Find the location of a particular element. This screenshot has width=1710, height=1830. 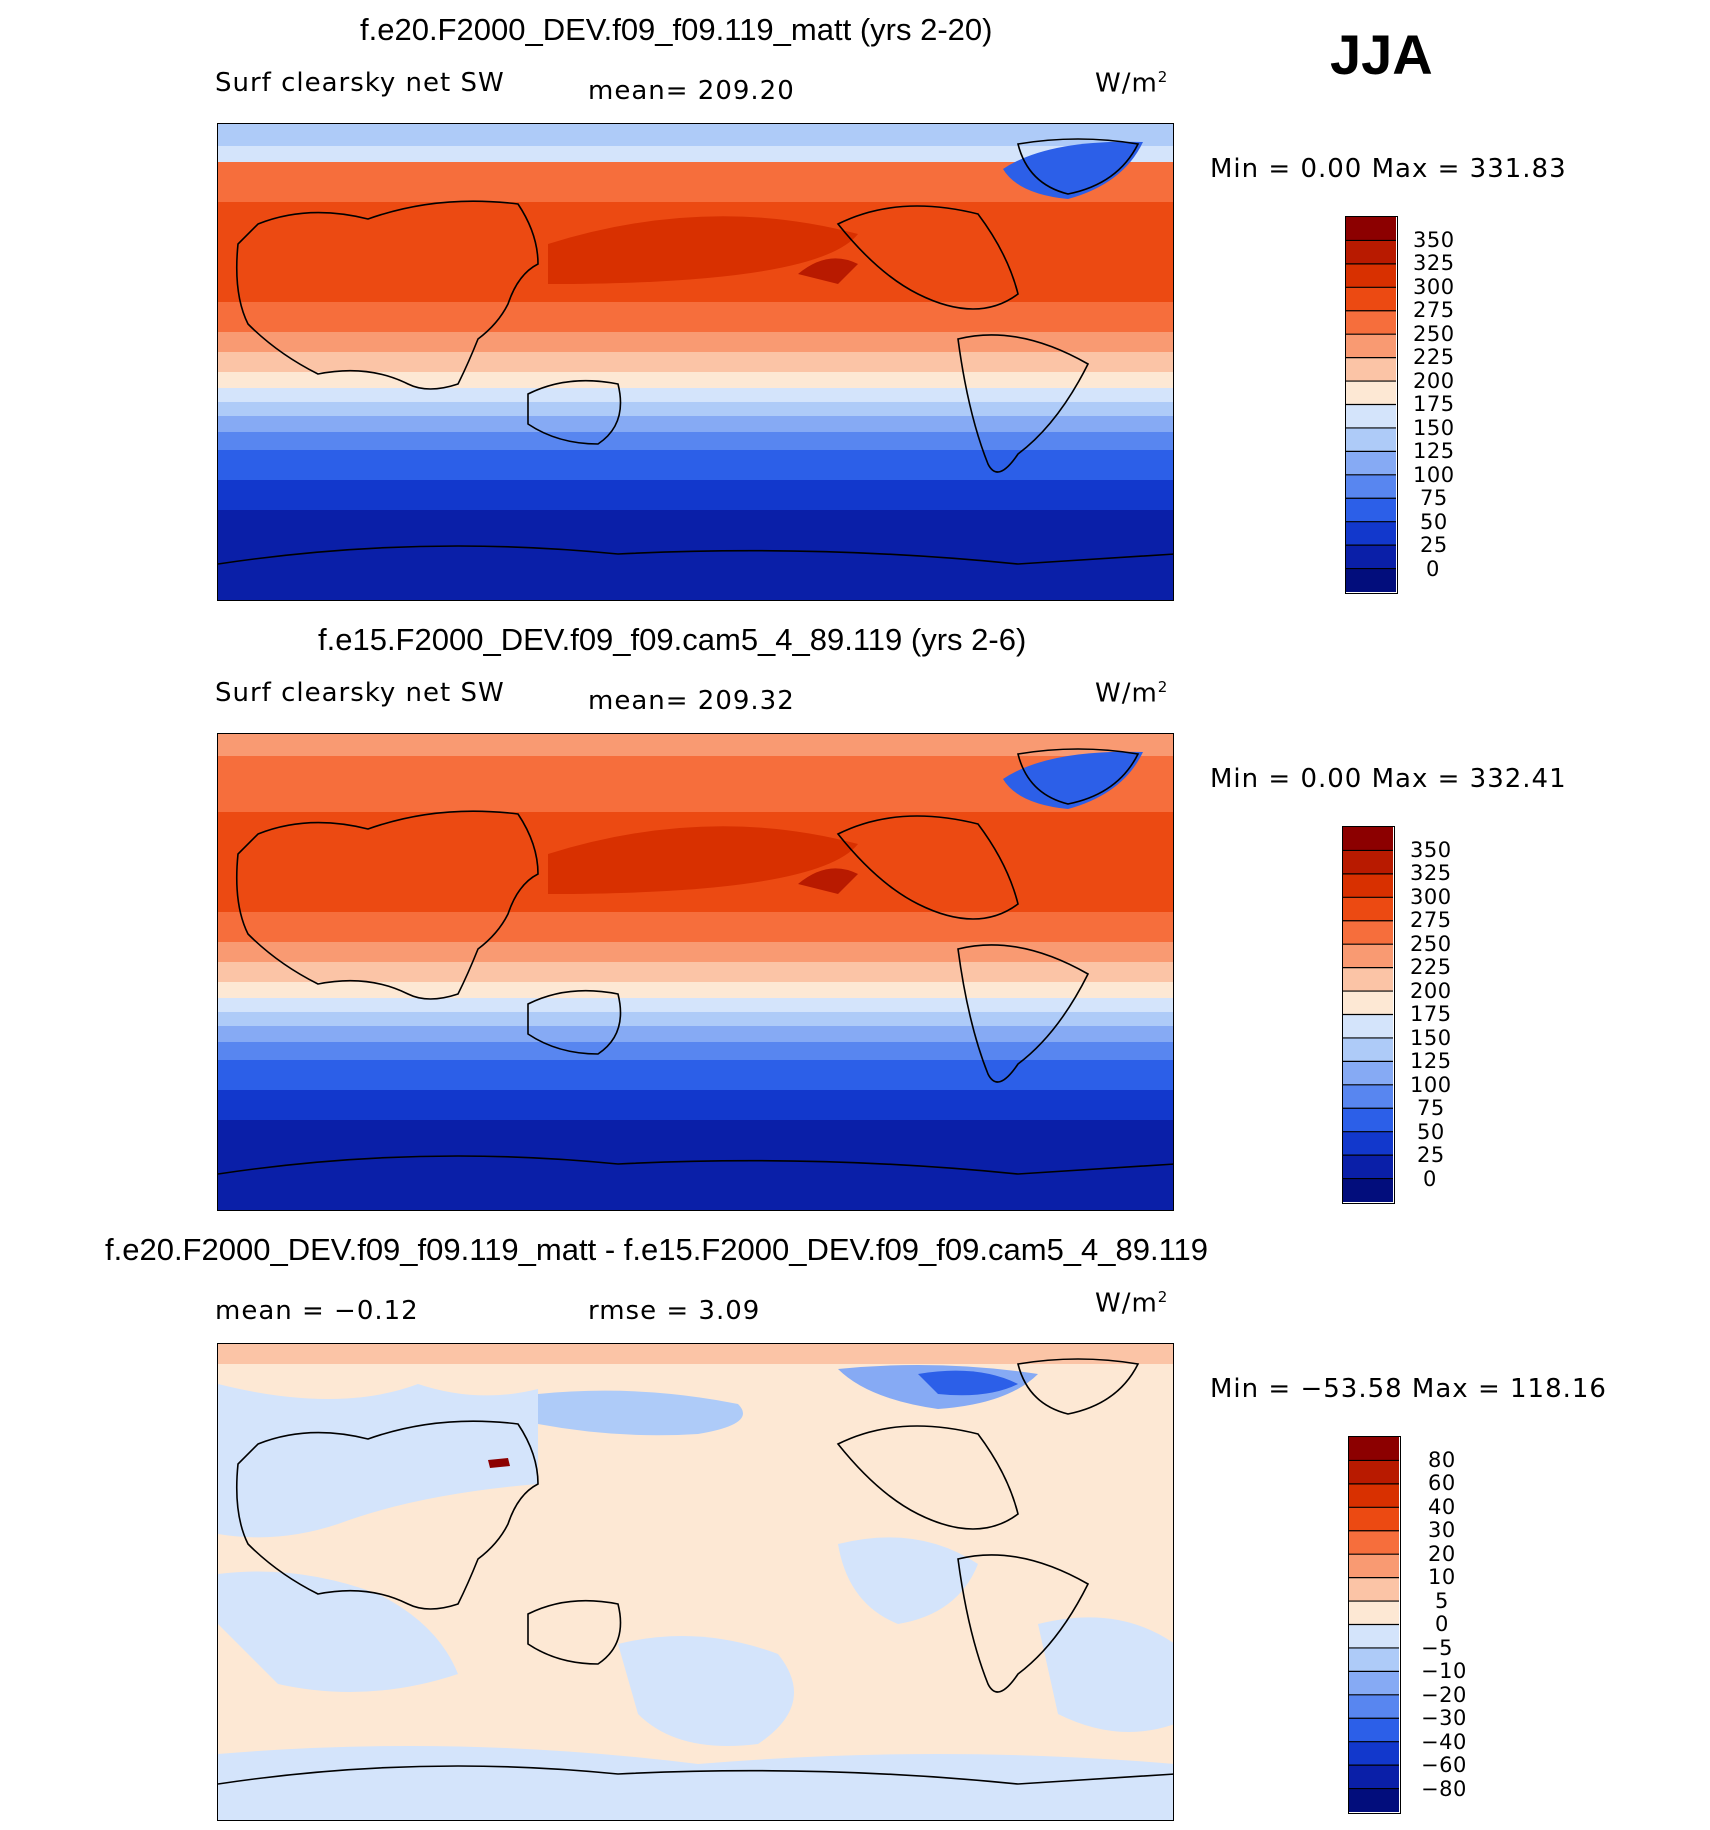

panel3-rmse-label: rmse = 3.09 is located at coordinates (674, 1311).